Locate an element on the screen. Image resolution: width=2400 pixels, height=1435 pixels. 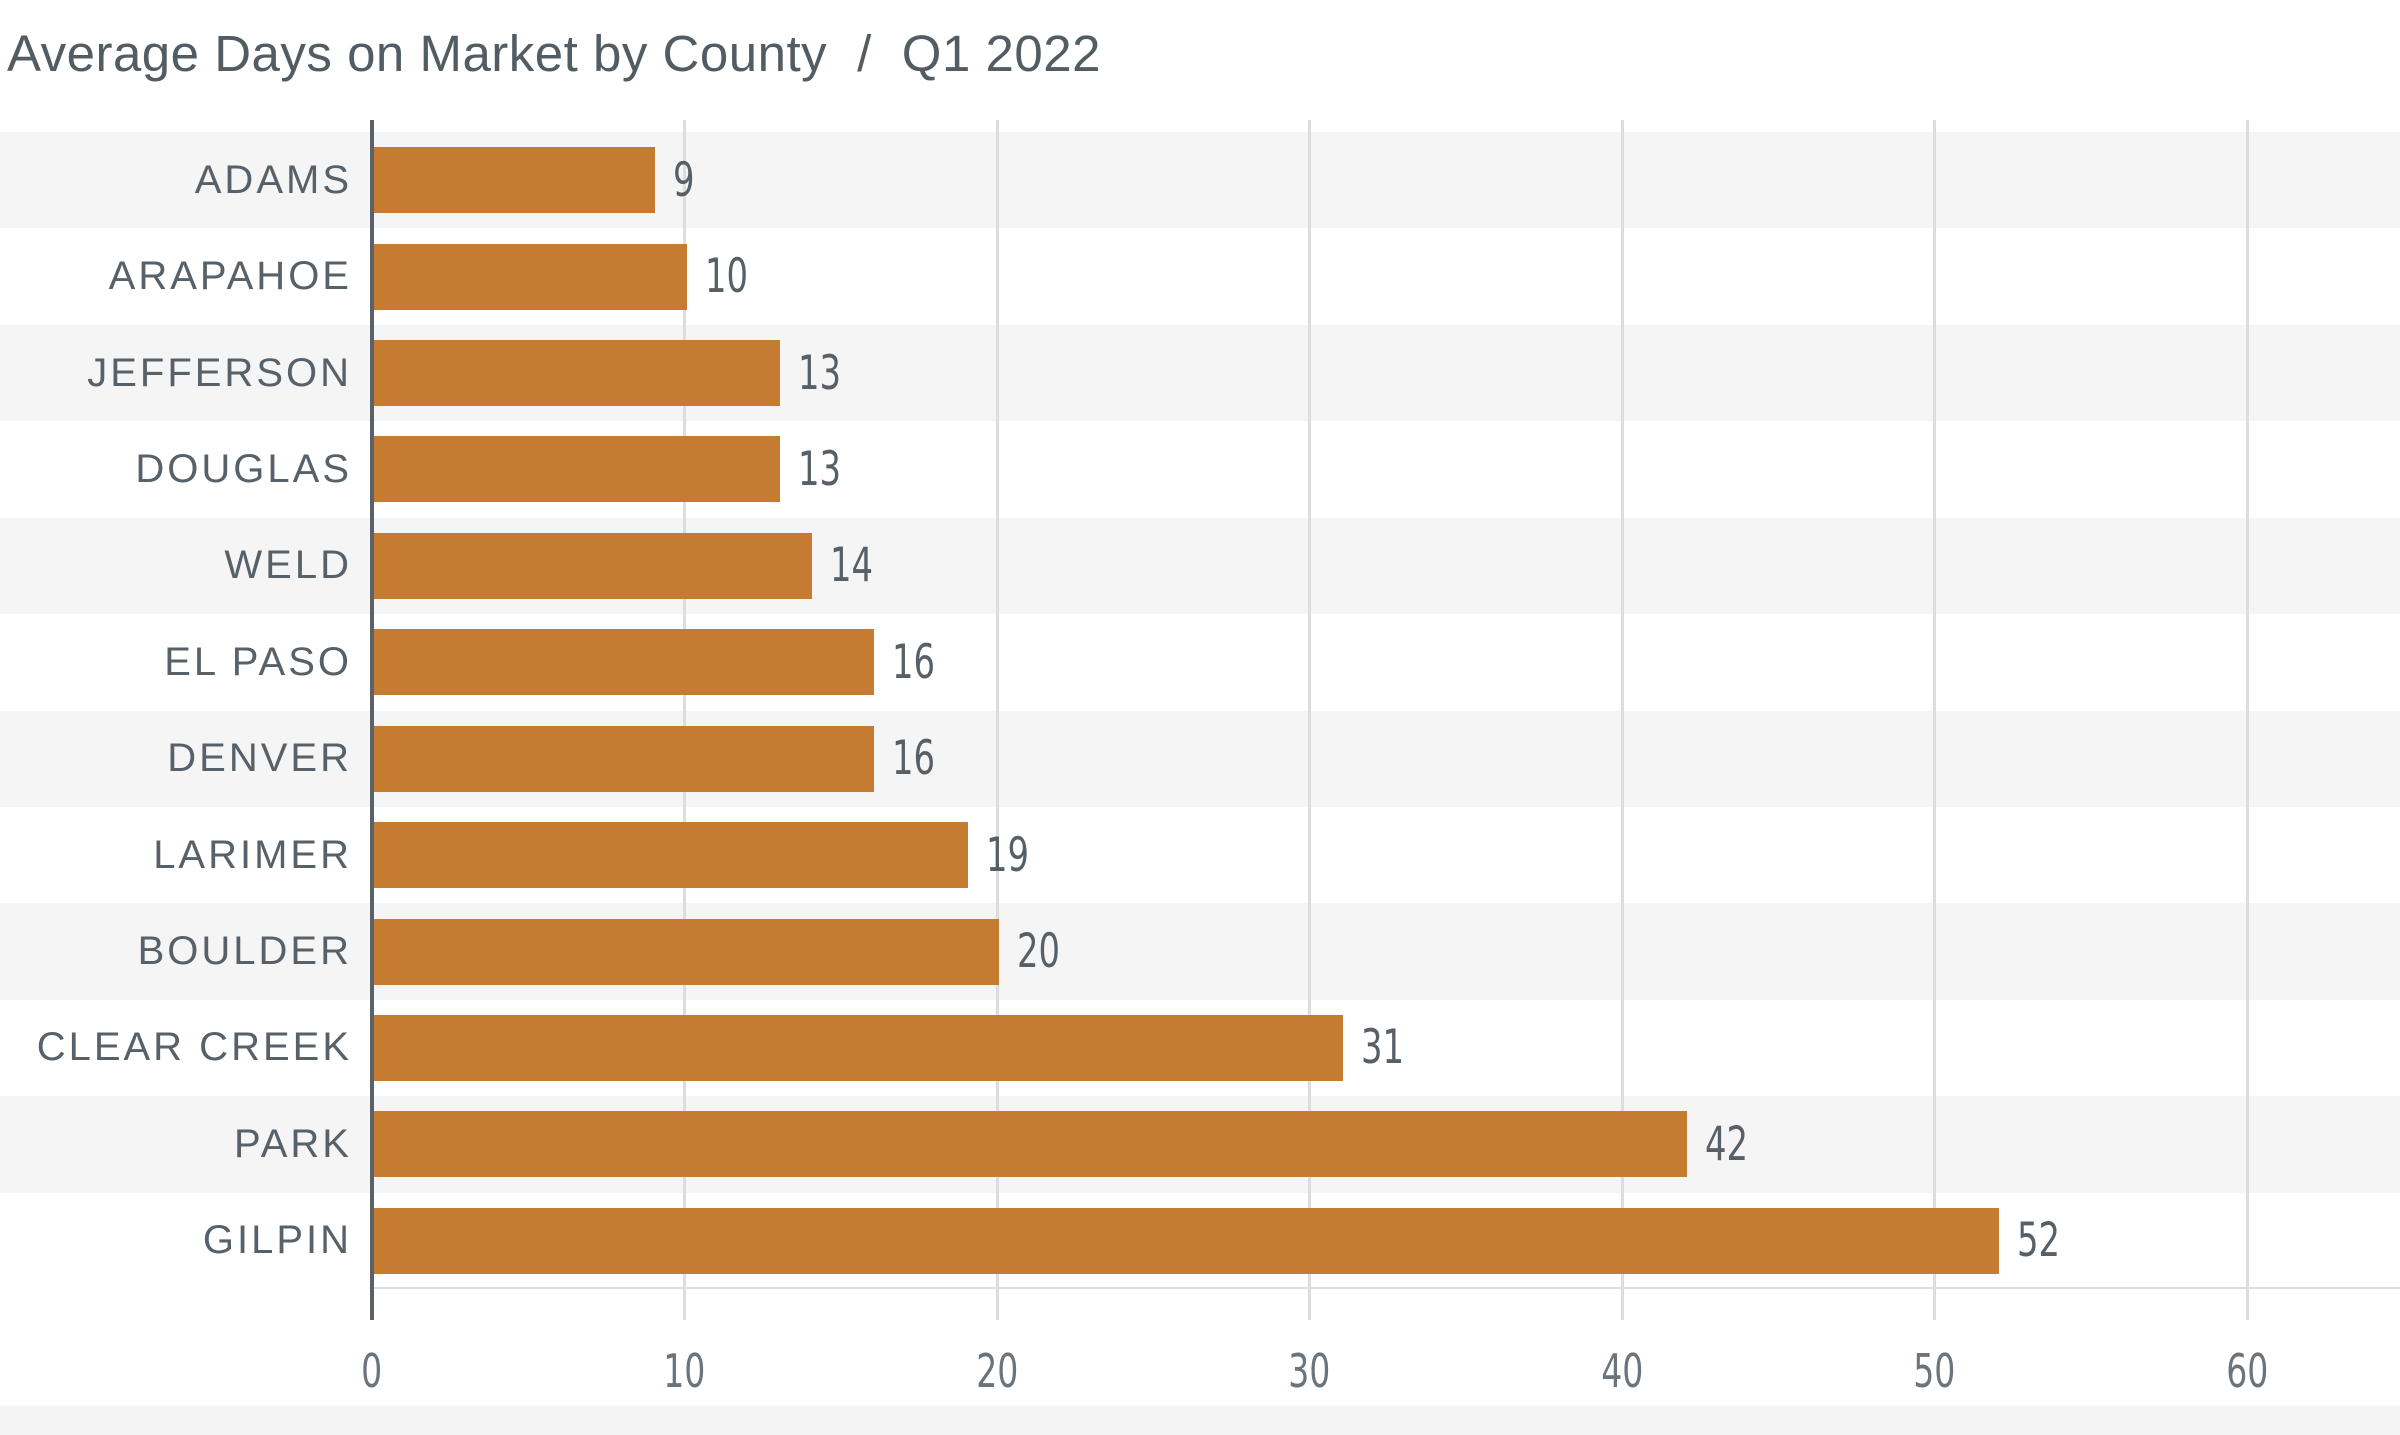
x-tick-label-40: 40 is located at coordinates (1622, 1371).